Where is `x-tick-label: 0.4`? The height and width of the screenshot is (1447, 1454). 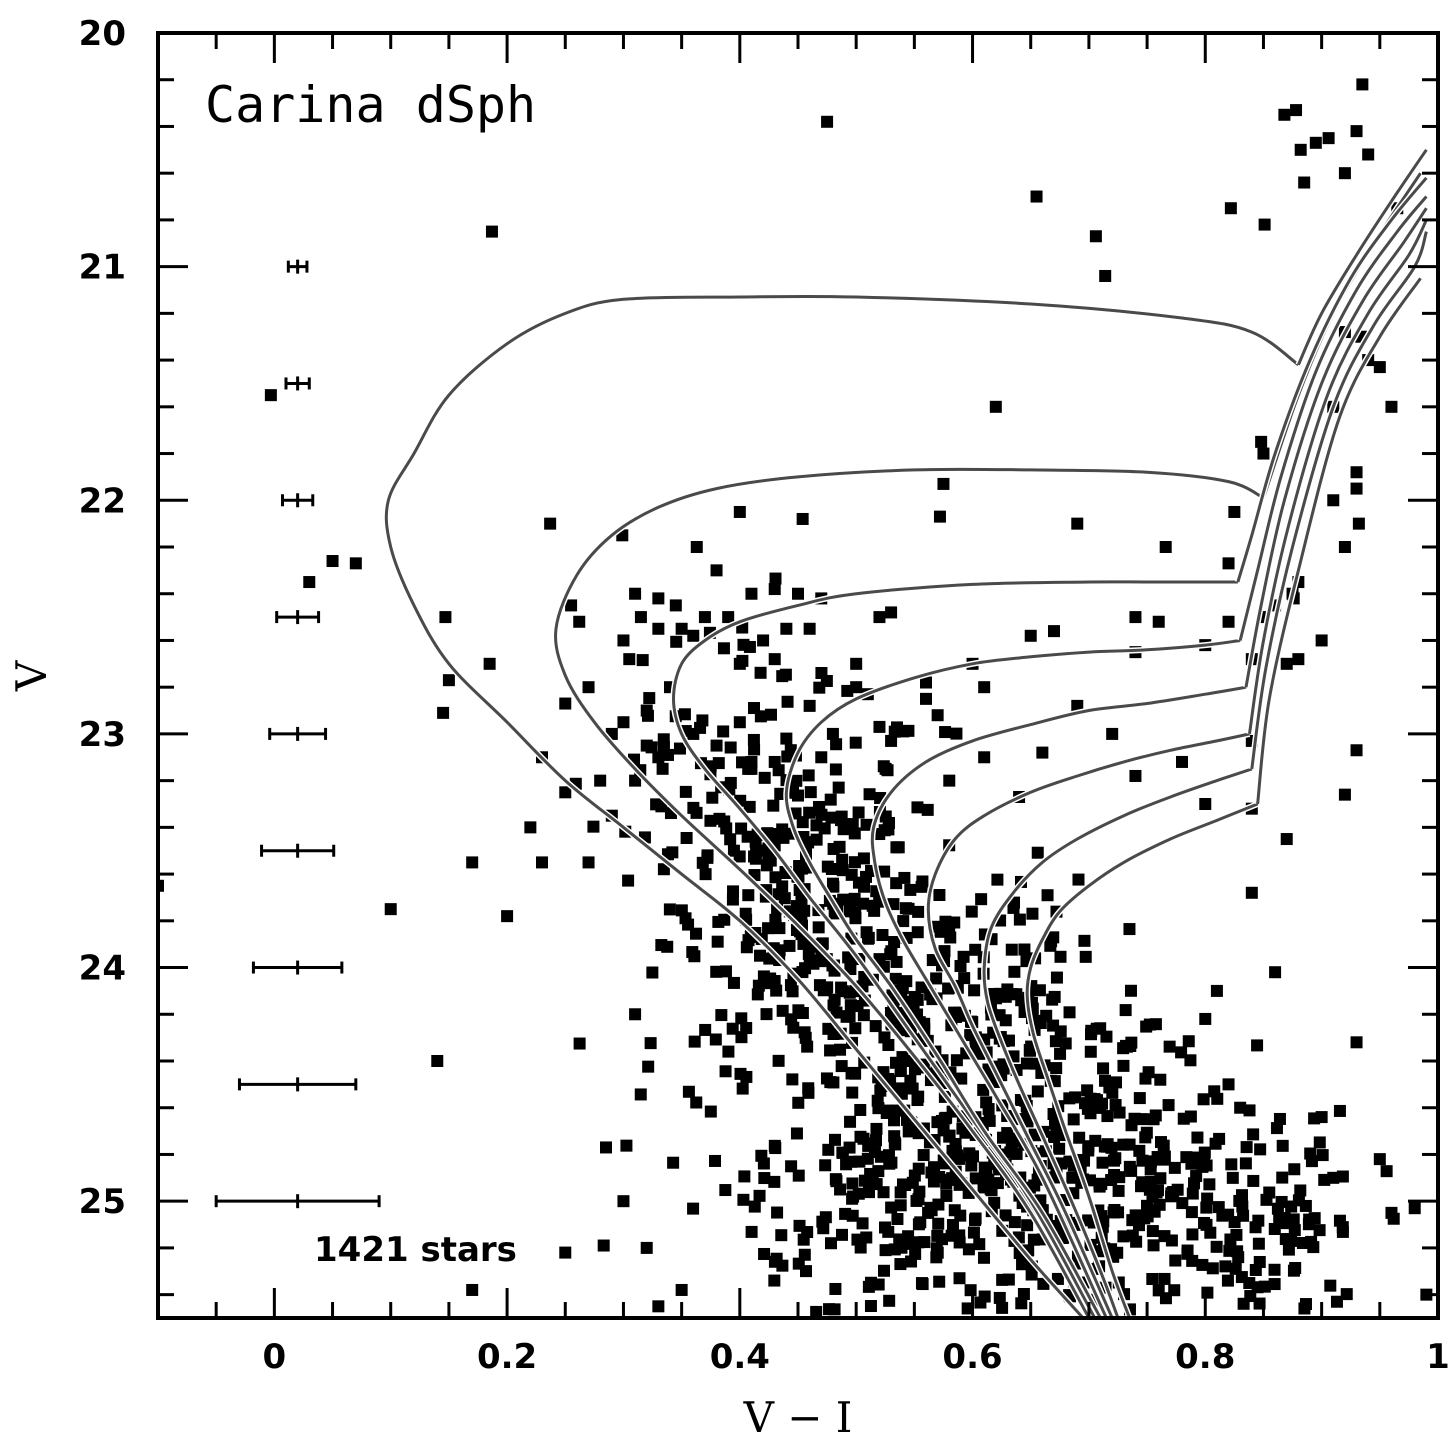 x-tick-label: 0.4 is located at coordinates (740, 1357).